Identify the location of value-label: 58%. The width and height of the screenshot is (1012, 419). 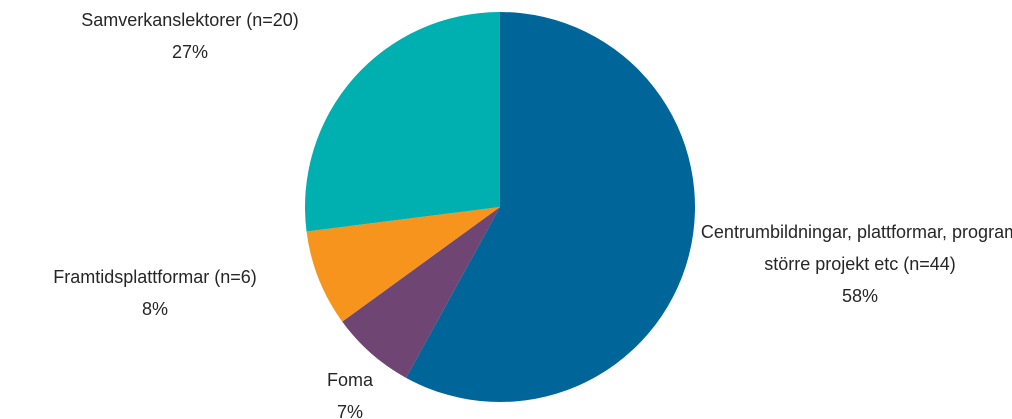
(860, 296).